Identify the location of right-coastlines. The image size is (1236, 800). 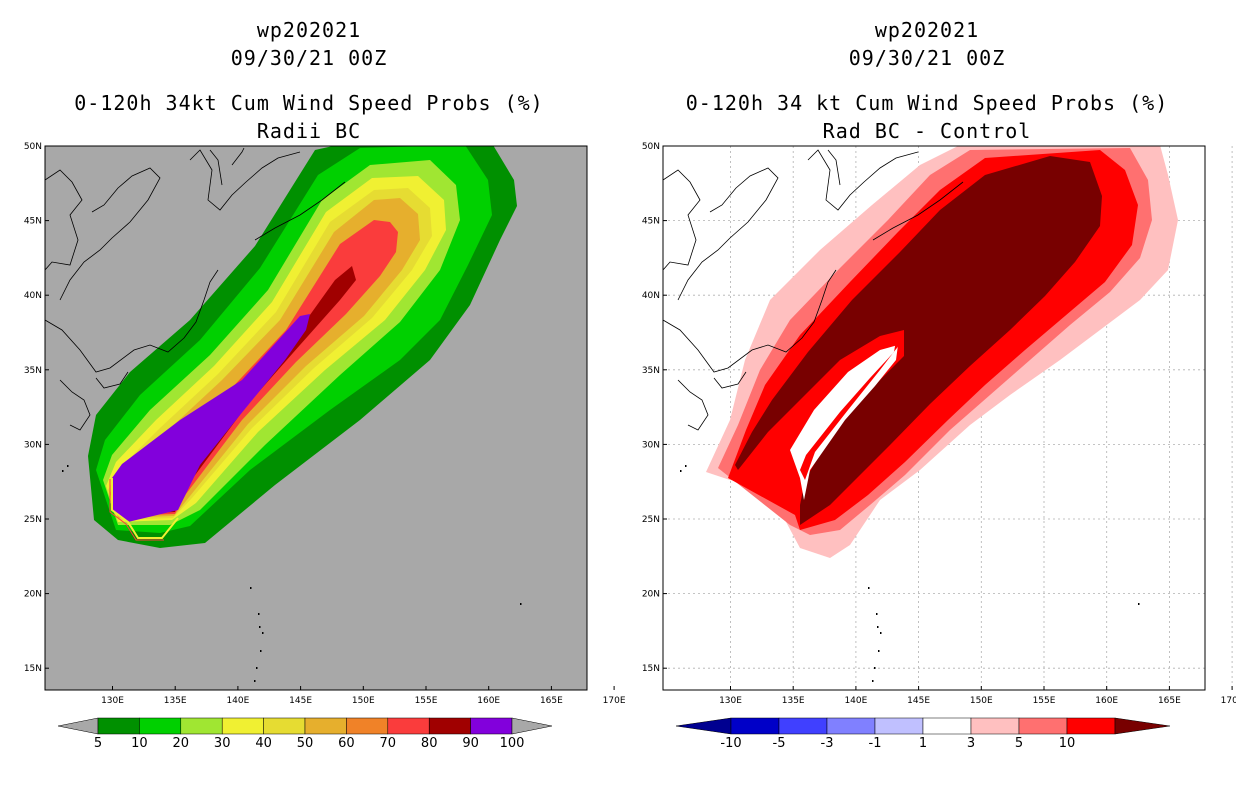
(813, 290).